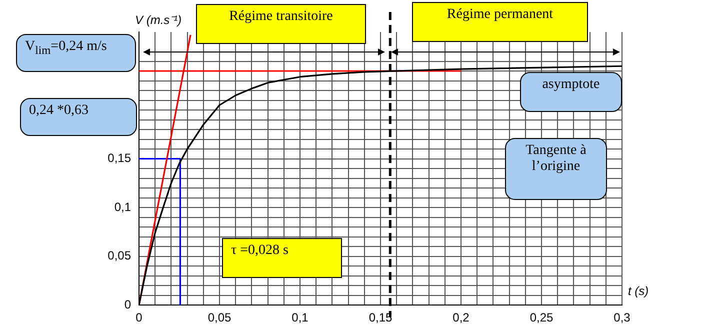 The height and width of the screenshot is (336, 703). What do you see at coordinates (220, 317) in the screenshot?
I see `x-tick-label: 0,05` at bounding box center [220, 317].